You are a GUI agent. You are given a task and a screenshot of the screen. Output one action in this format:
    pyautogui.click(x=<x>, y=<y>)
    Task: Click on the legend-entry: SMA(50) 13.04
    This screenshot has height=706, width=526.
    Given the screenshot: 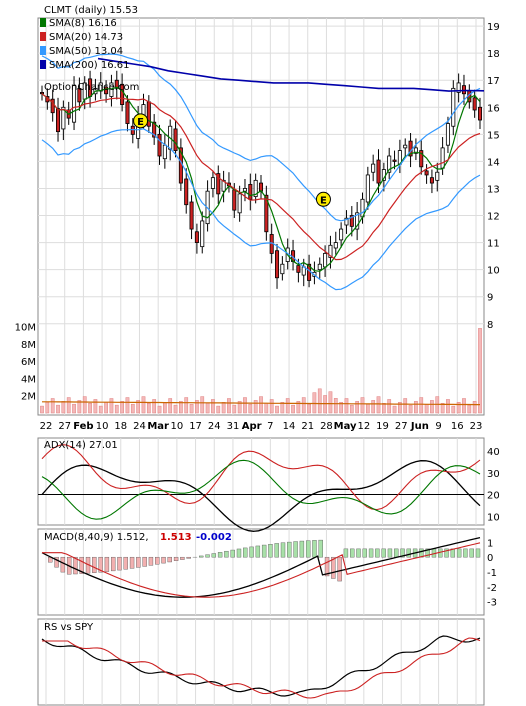 What is the action you would take?
    pyautogui.click(x=86, y=51)
    